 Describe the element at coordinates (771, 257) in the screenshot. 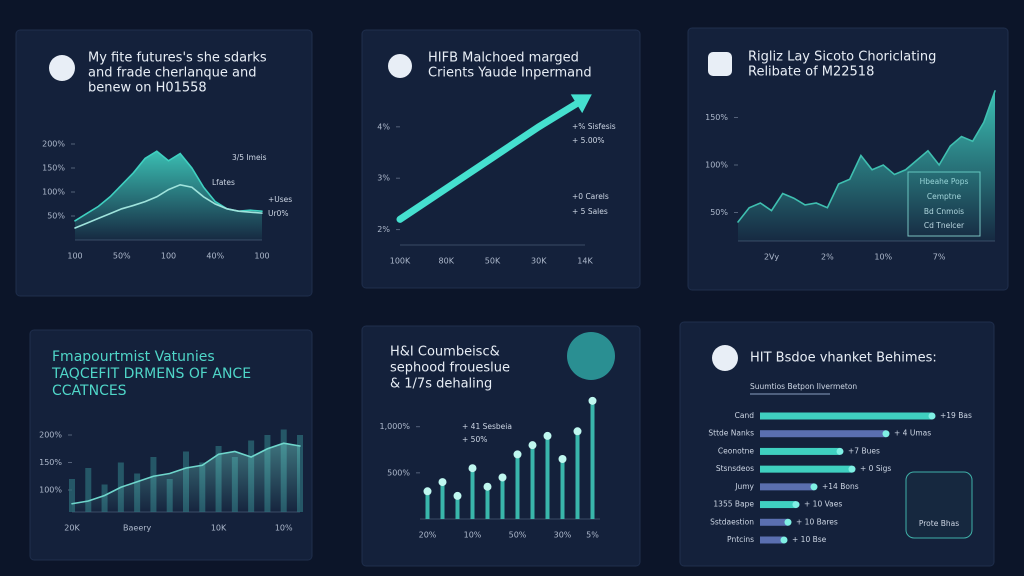

I see `x-tick-label: 2Vy` at that location.